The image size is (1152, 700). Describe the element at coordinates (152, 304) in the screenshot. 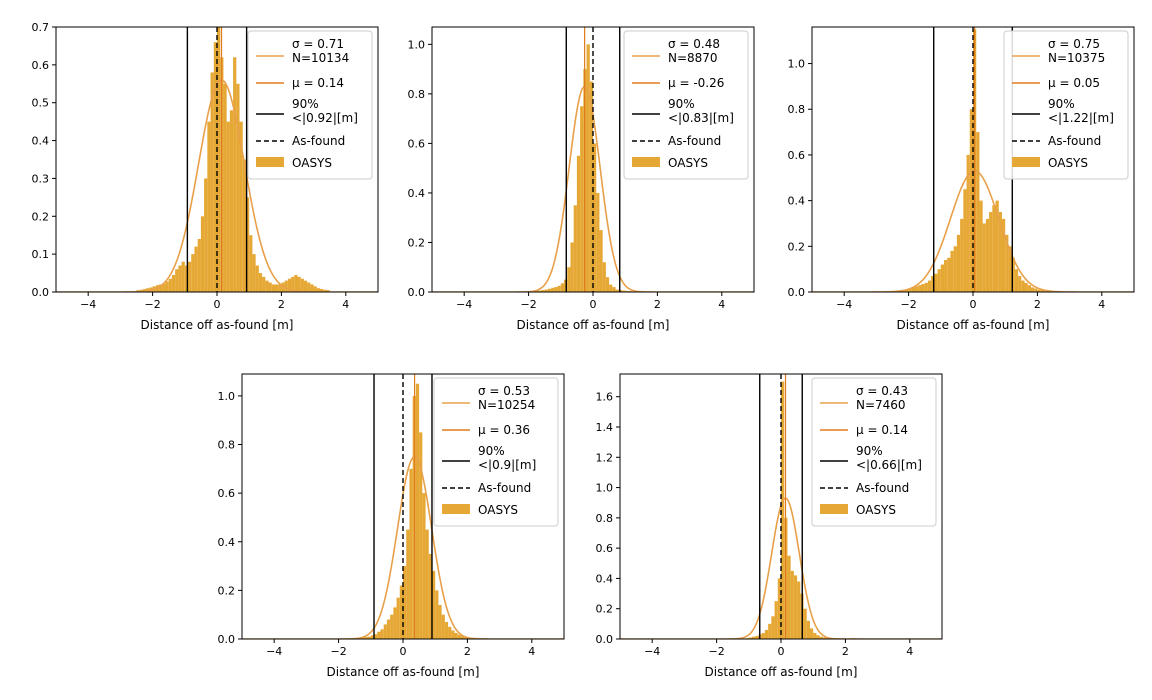

I see `x-tick-label-1: −2` at that location.